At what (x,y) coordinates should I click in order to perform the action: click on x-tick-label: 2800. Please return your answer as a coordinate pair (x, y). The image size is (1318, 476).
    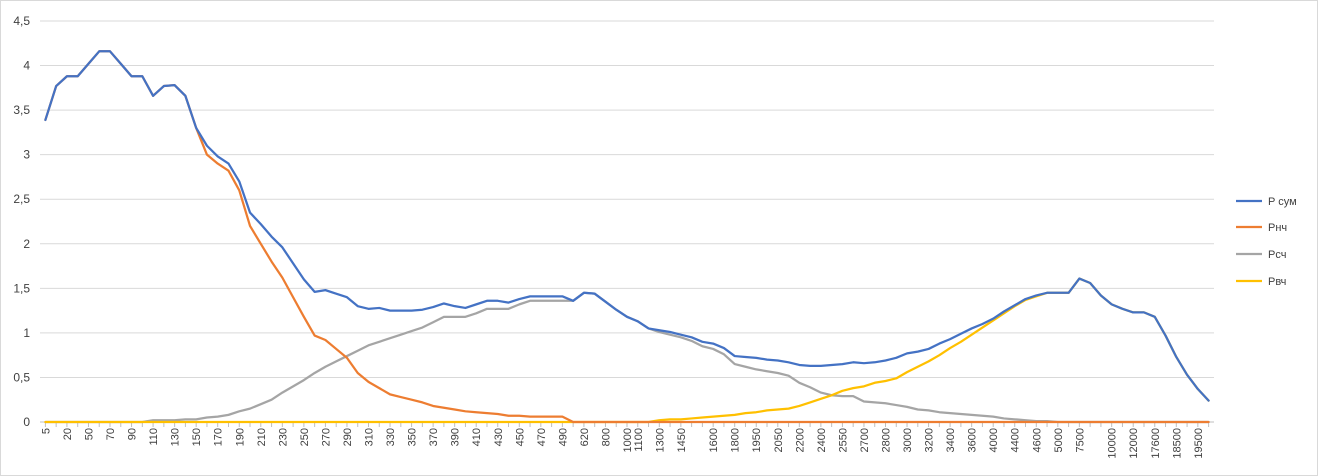
    Looking at the image, I should click on (886, 440).